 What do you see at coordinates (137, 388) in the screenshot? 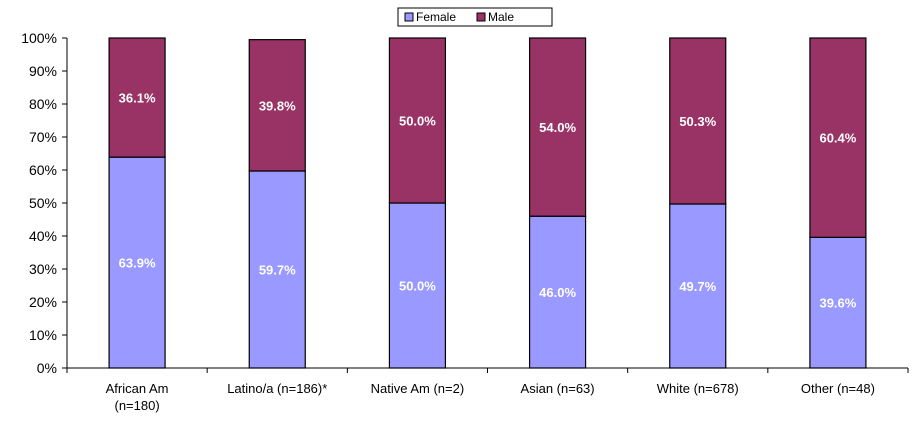
I see `x-tick-label: African Am` at bounding box center [137, 388].